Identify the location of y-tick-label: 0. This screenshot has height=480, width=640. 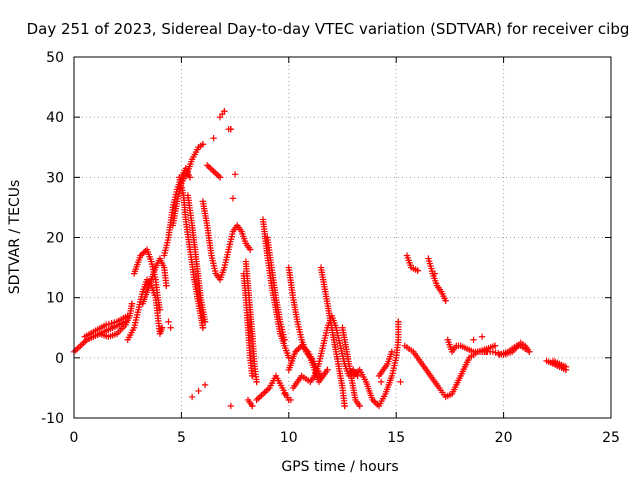
(59, 359).